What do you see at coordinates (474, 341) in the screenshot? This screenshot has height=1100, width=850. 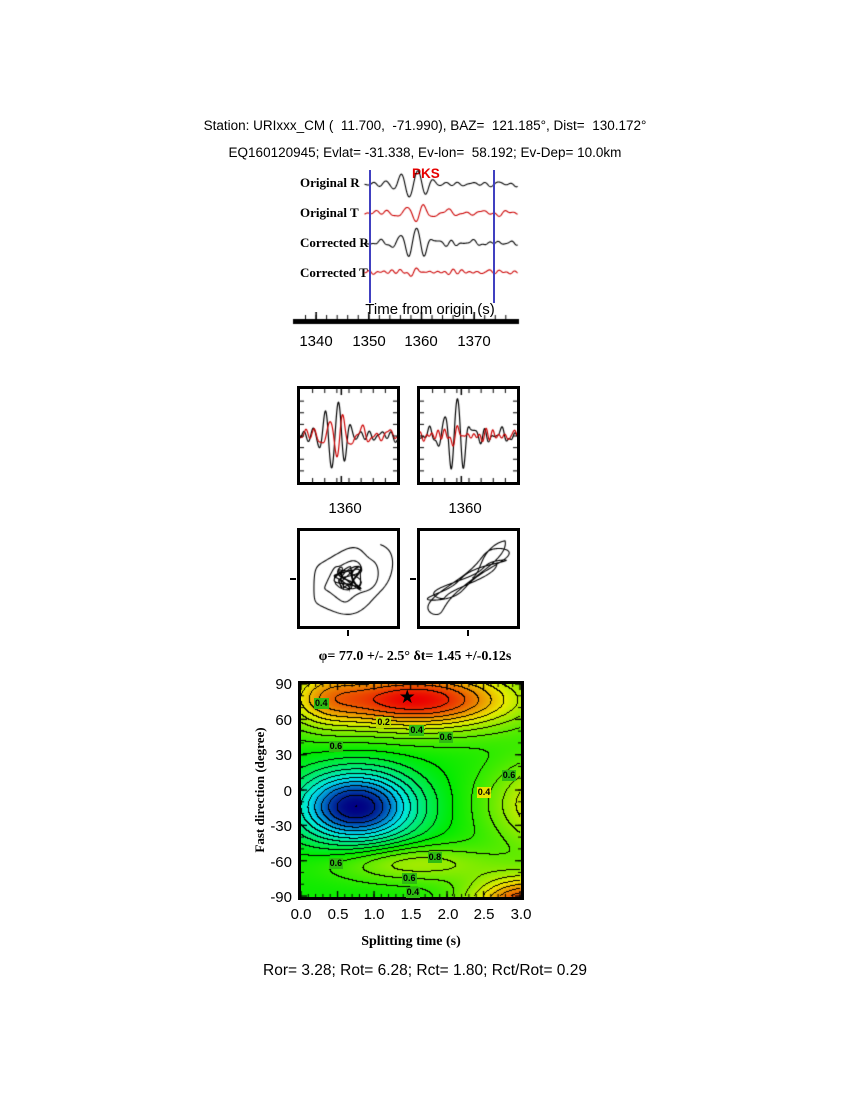 I see `time-tick-label: 1370` at bounding box center [474, 341].